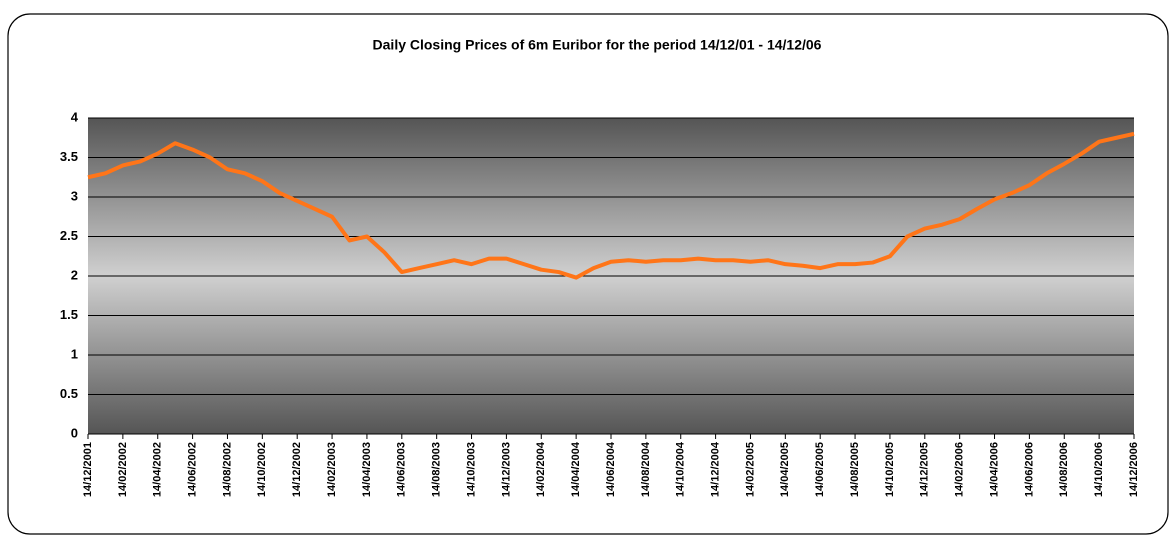 The height and width of the screenshot is (539, 1173). I want to click on x-tick-label: 14/08/2003, so click(437, 469).